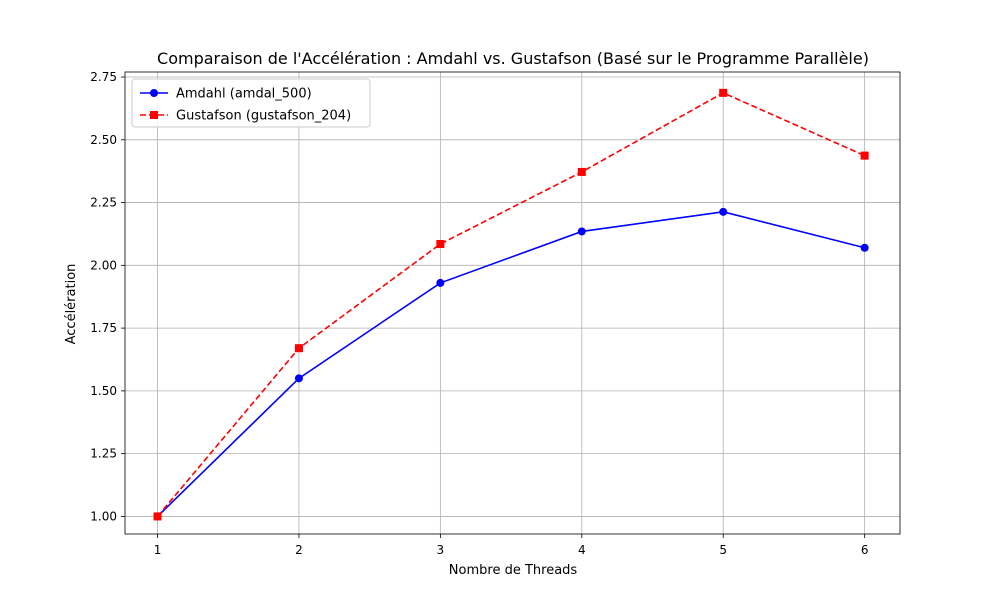 This screenshot has height=600, width=1000. I want to click on y-axis-label: Accélération, so click(71, 304).